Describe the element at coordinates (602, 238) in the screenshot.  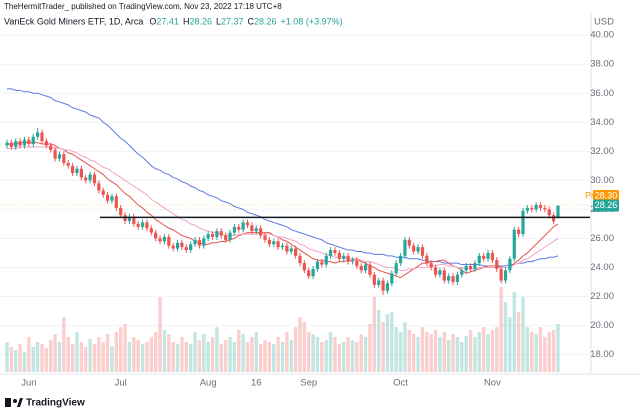
I see `y-tick-label: 26.00` at that location.